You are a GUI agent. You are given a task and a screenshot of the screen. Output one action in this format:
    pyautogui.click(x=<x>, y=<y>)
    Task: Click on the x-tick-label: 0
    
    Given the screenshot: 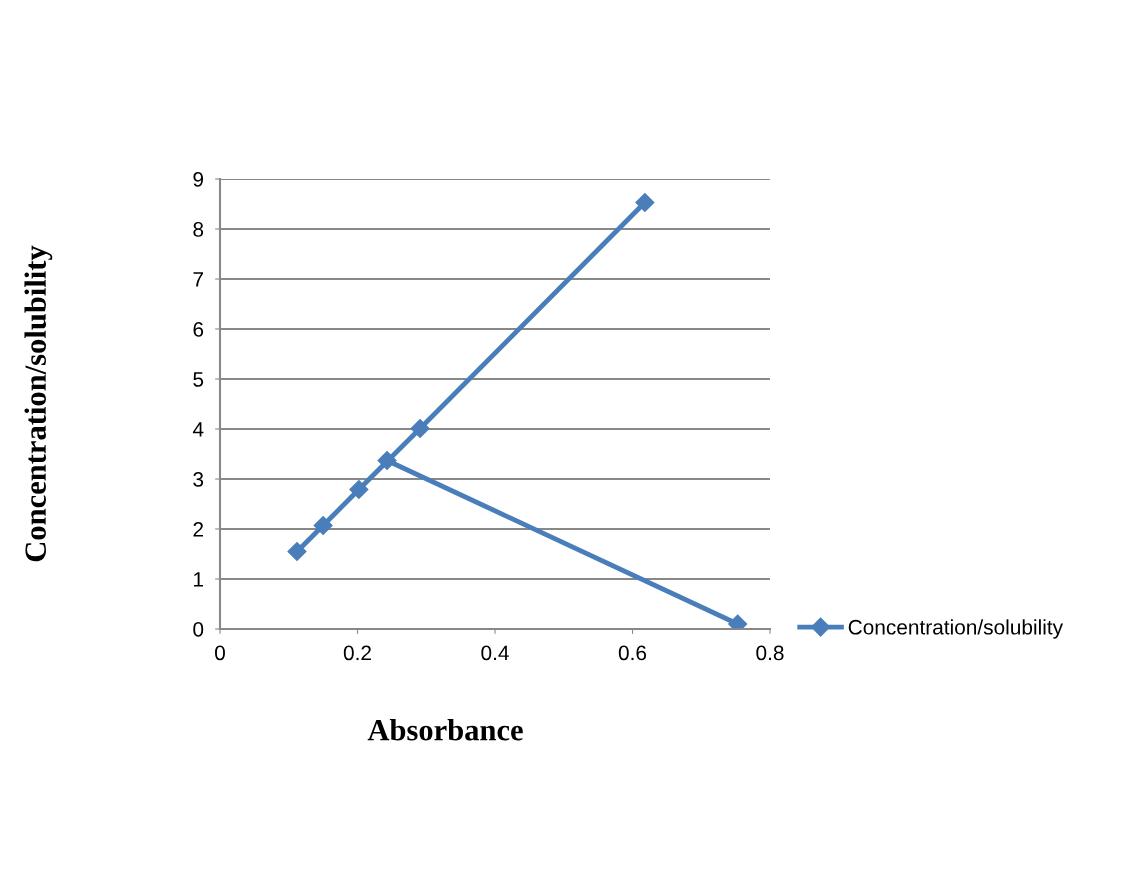 What is the action you would take?
    pyautogui.click(x=220, y=653)
    